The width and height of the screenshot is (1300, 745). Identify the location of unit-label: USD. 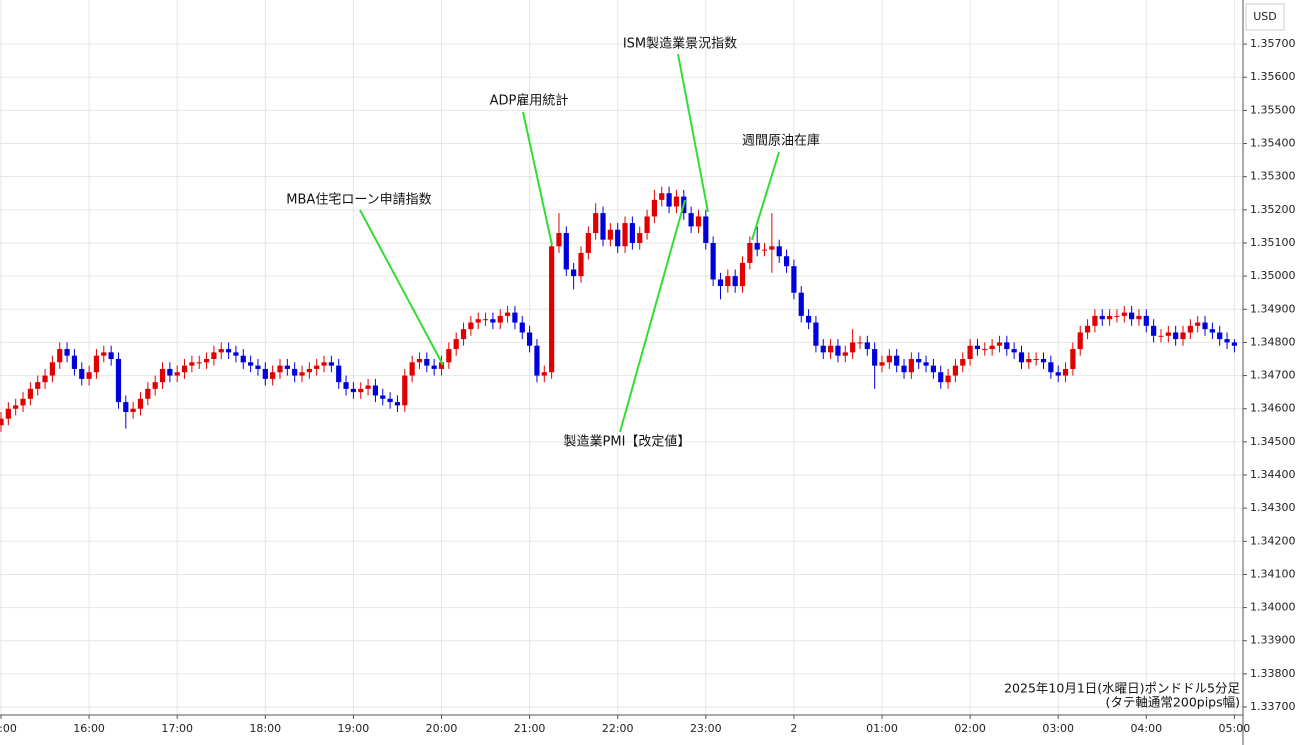
(1265, 16).